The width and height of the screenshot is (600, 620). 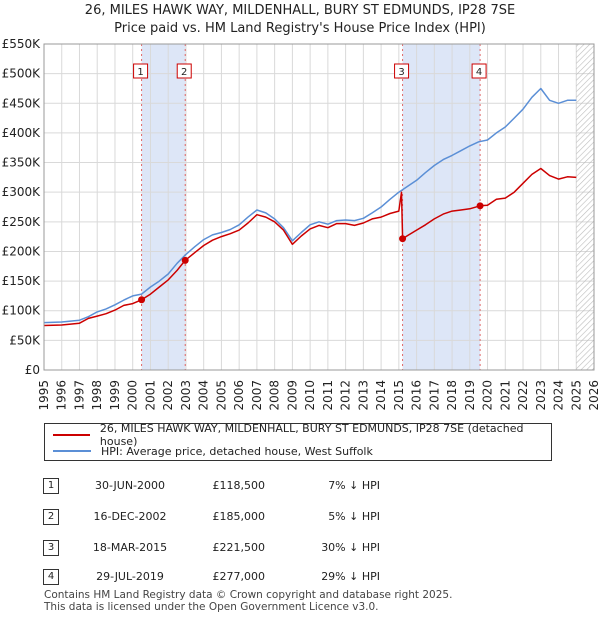 I want to click on sale-row: 3 18-MAR-2015 £221,500 30% ↓ HPI, so click(x=300, y=550).